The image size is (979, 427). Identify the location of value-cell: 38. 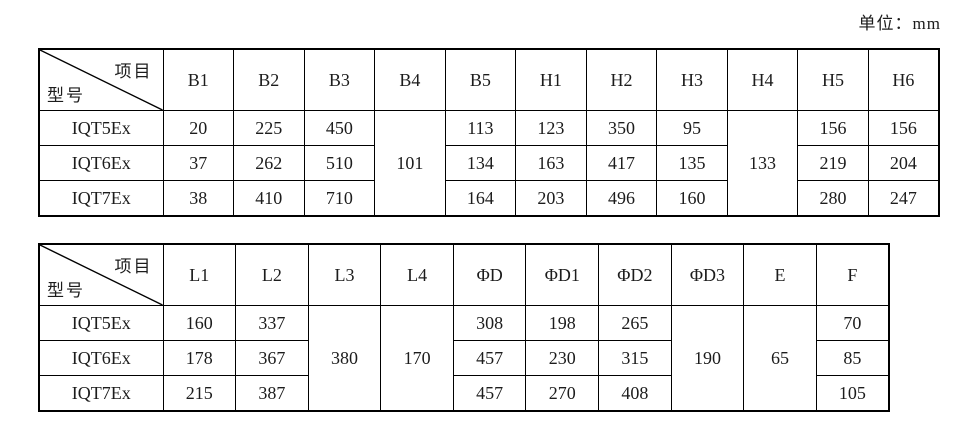
(198, 198).